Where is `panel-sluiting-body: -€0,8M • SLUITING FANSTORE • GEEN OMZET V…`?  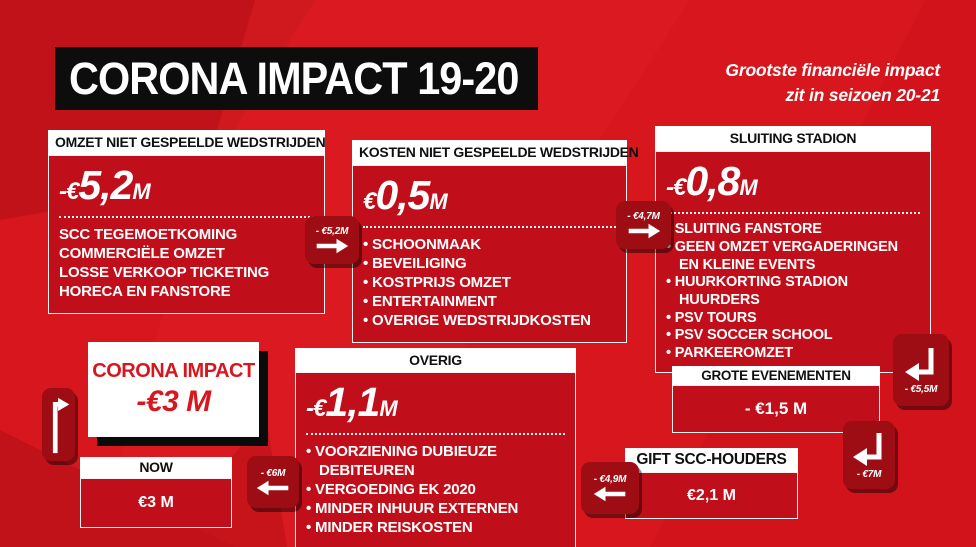
panel-sluiting-body: -€0,8M • SLUITING FANSTORE • GEEN OMZET V… is located at coordinates (793, 262).